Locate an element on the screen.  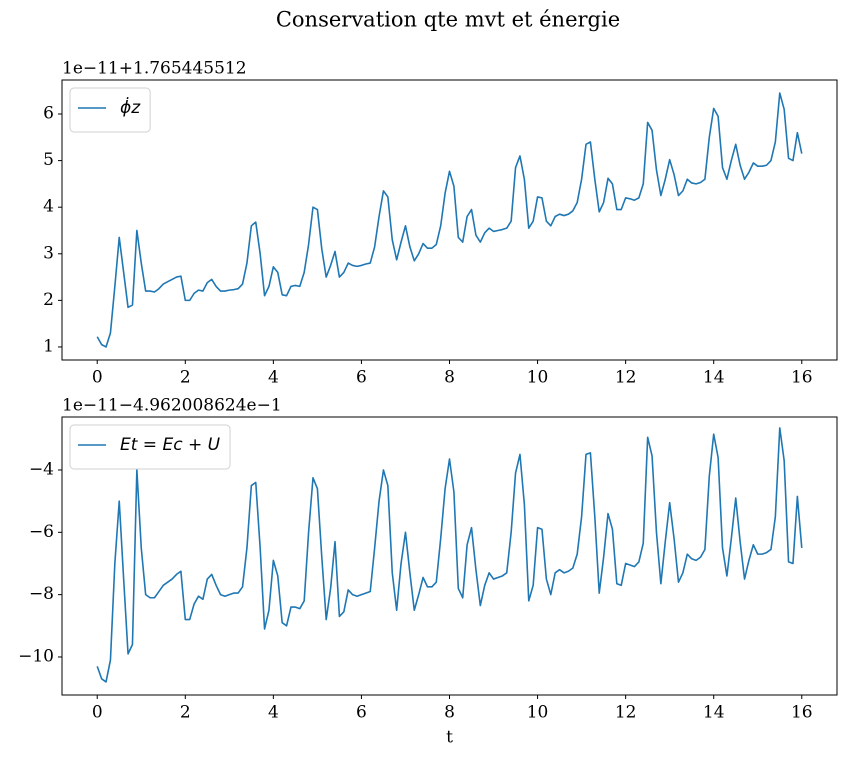
y-tick-label: −4 is located at coordinates (41, 469).